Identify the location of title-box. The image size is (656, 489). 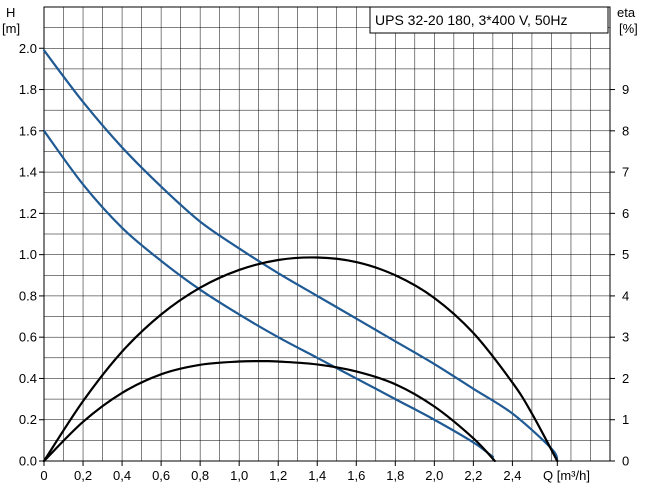
(489, 20).